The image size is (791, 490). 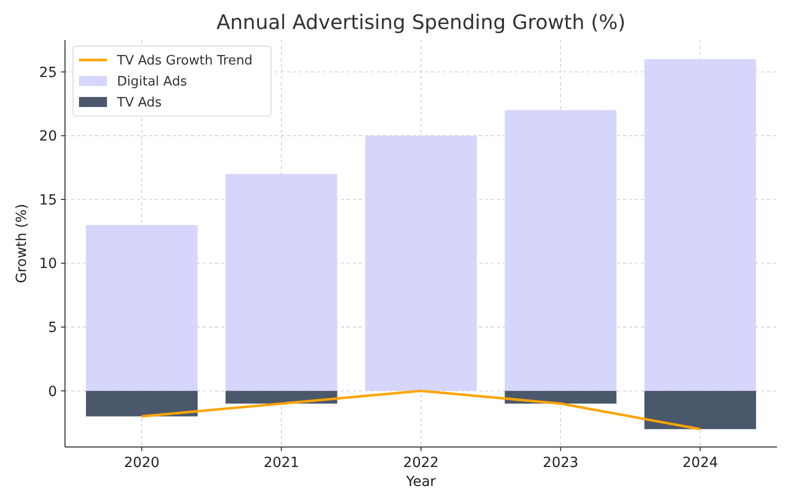 I want to click on x-tick-label: 2024, so click(x=700, y=463).